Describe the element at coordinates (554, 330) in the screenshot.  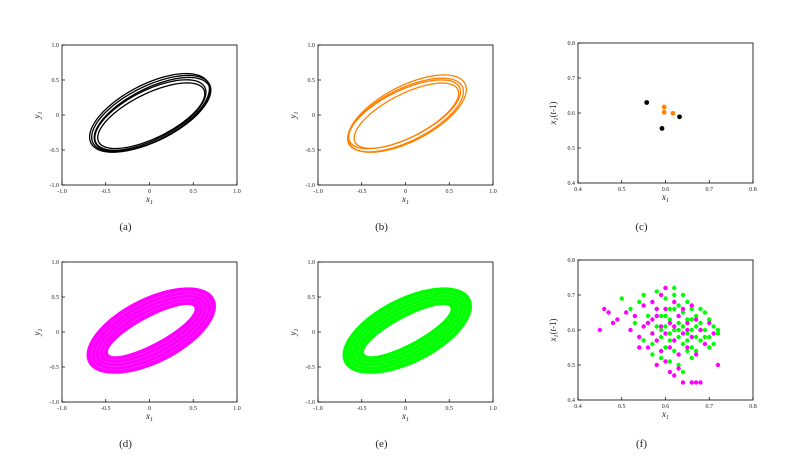
I see `y-axis-label: x1(t-1)` at that location.